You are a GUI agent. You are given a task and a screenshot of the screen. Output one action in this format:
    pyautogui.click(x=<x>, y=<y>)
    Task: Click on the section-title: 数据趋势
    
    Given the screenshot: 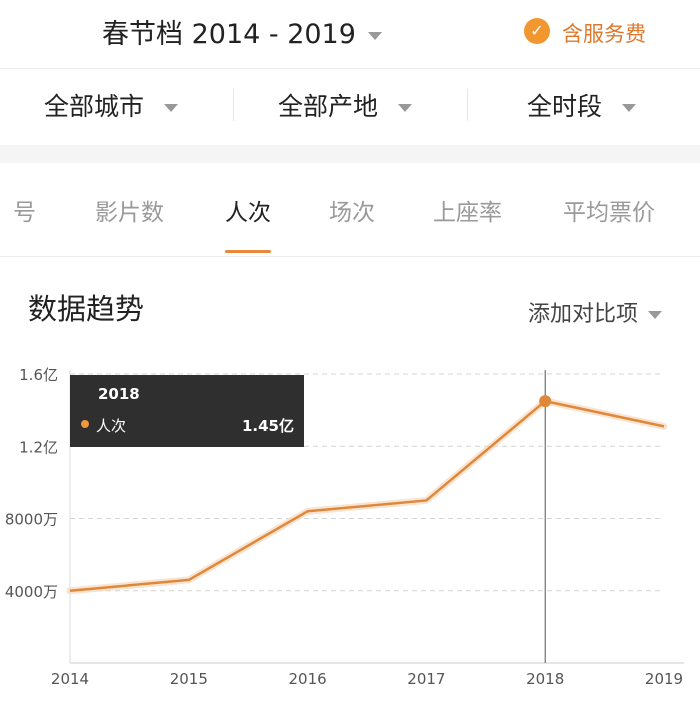 What is the action you would take?
    pyautogui.click(x=86, y=309)
    